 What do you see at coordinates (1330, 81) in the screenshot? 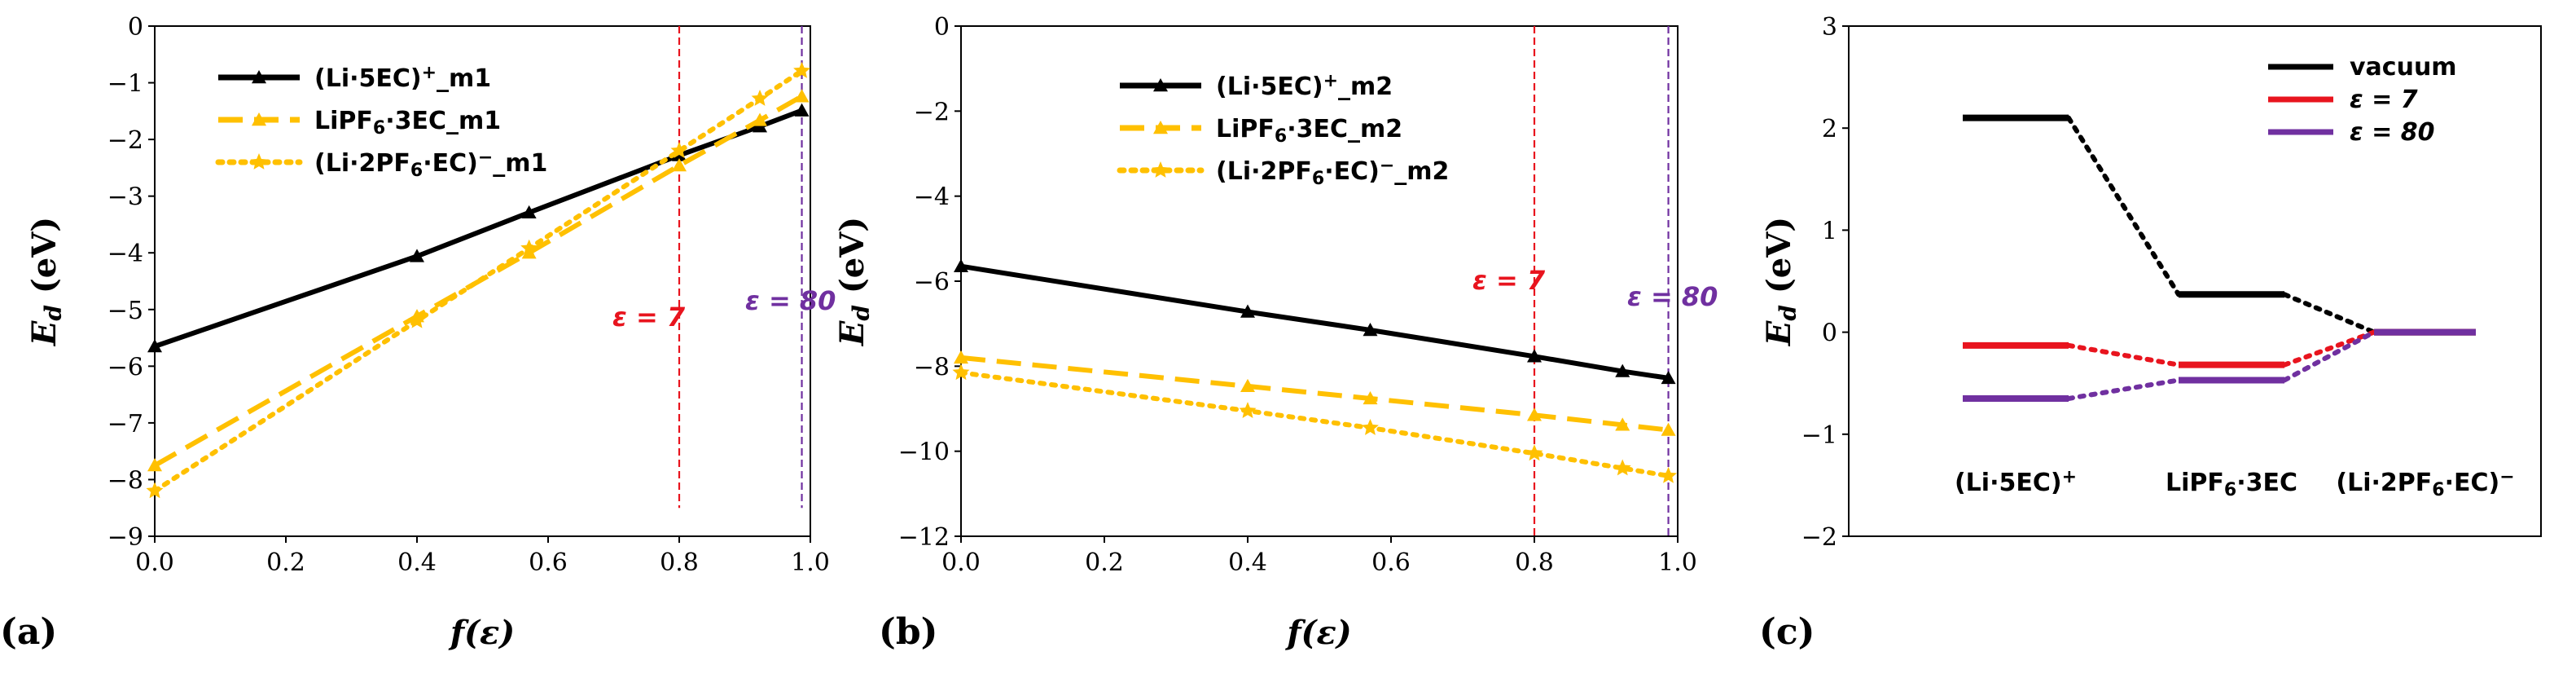
I see `panel-b-legend-label-part: +` at bounding box center [1330, 81].